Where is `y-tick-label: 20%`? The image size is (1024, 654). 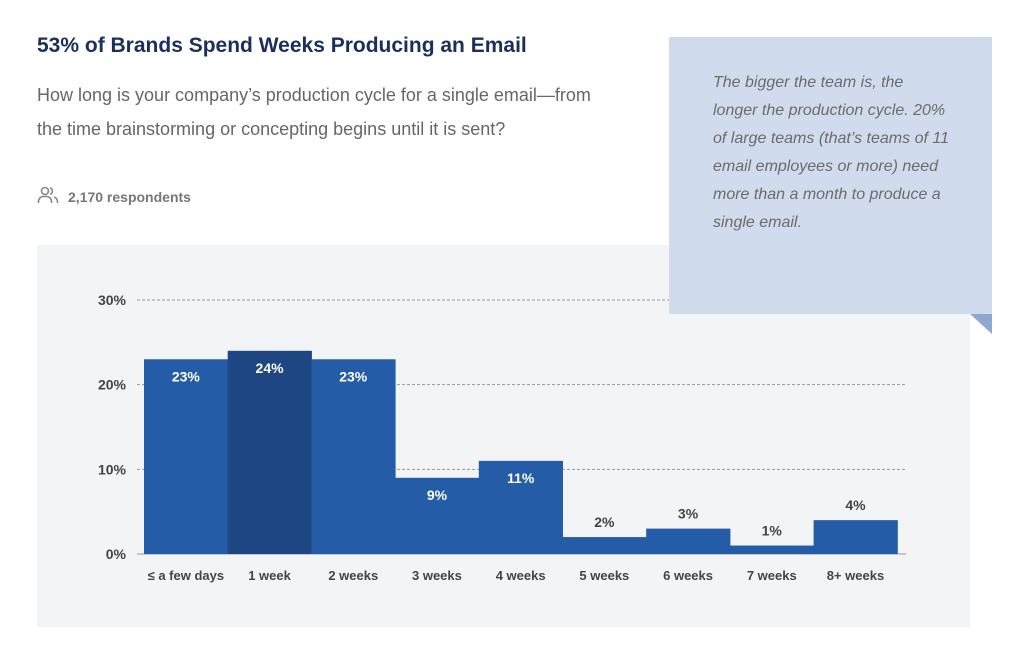 y-tick-label: 20% is located at coordinates (112, 385).